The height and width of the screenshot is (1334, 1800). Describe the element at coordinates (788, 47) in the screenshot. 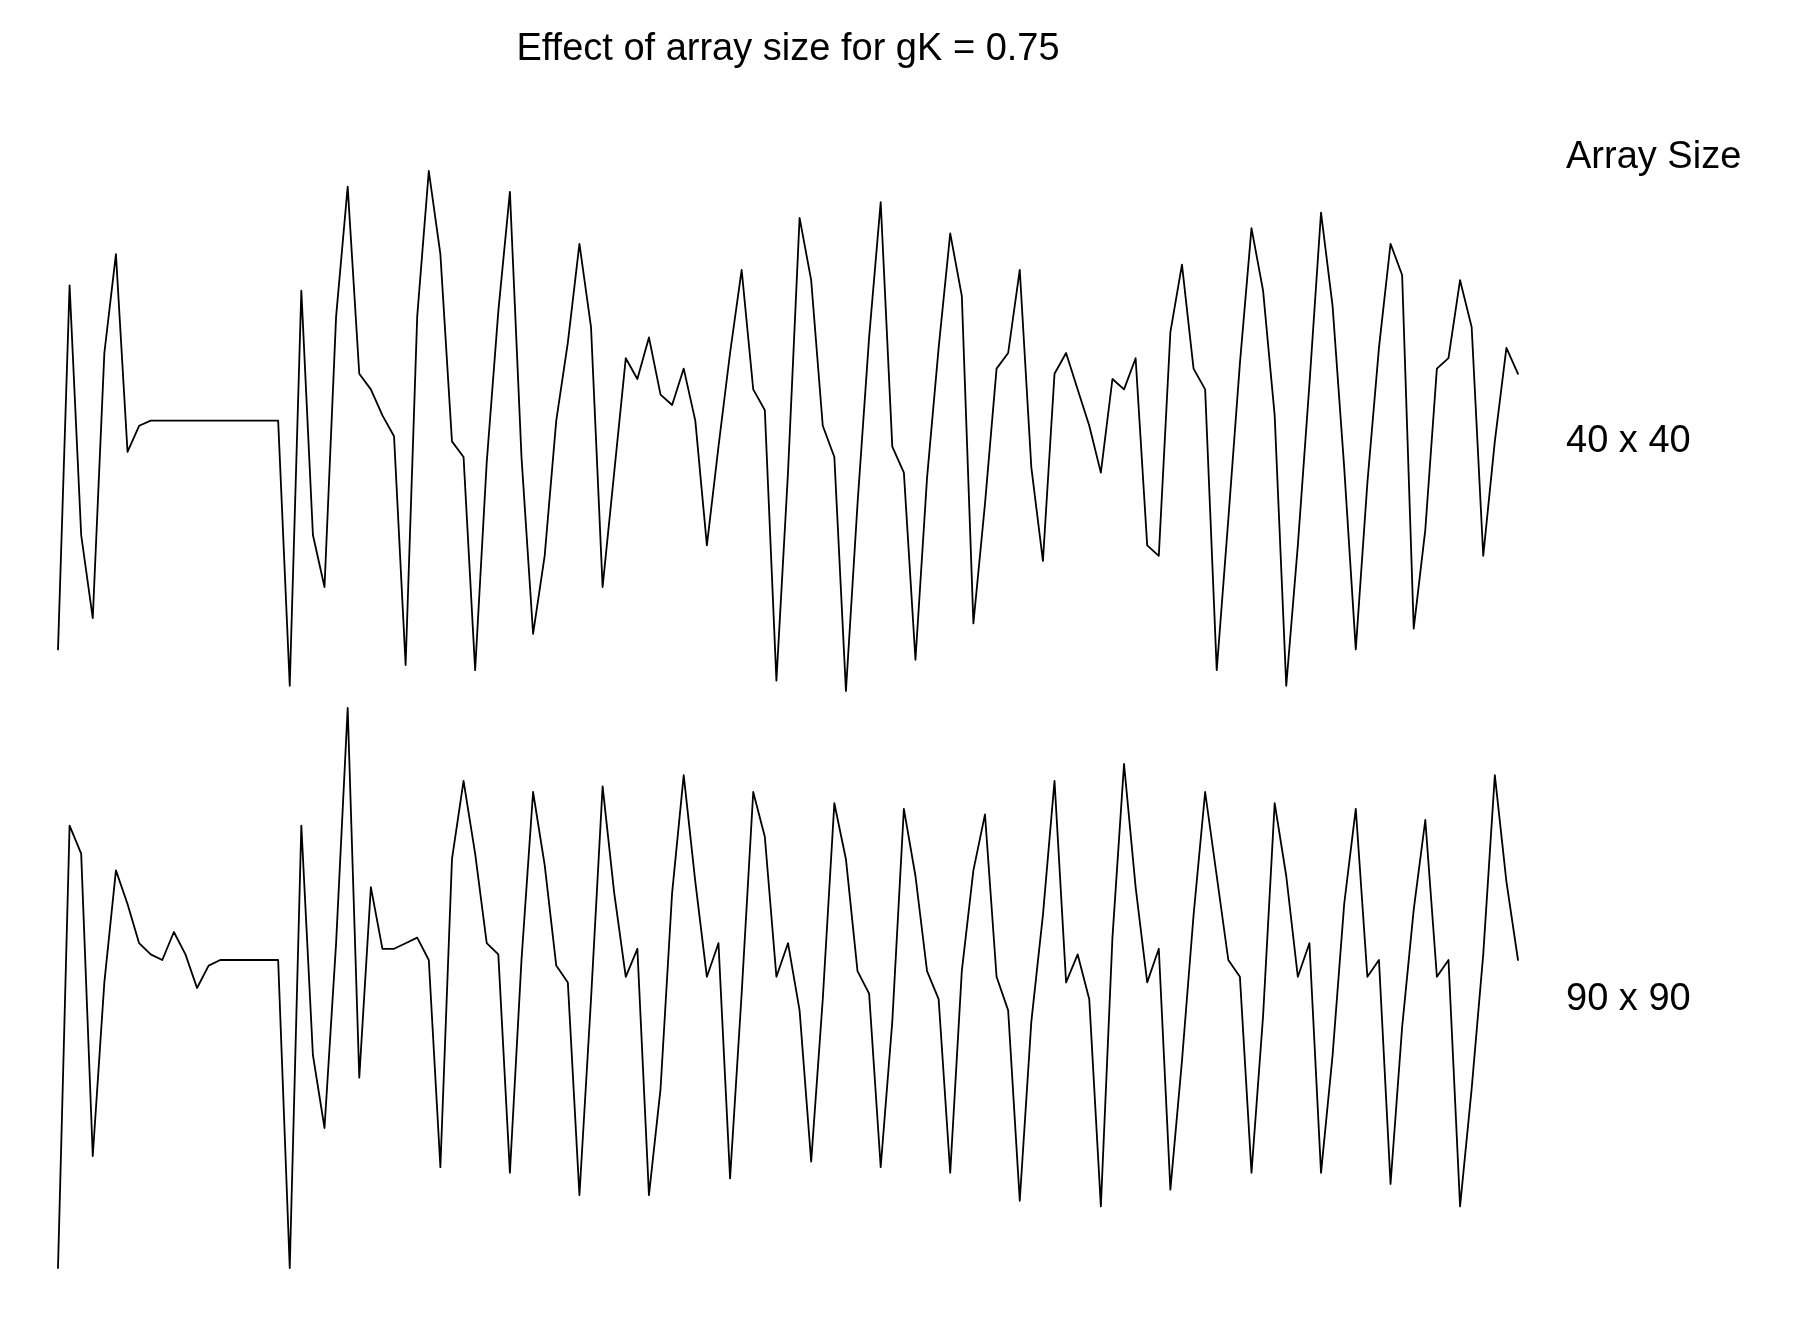

I see `chart-title: Effect of array size for gK = 0.75` at that location.